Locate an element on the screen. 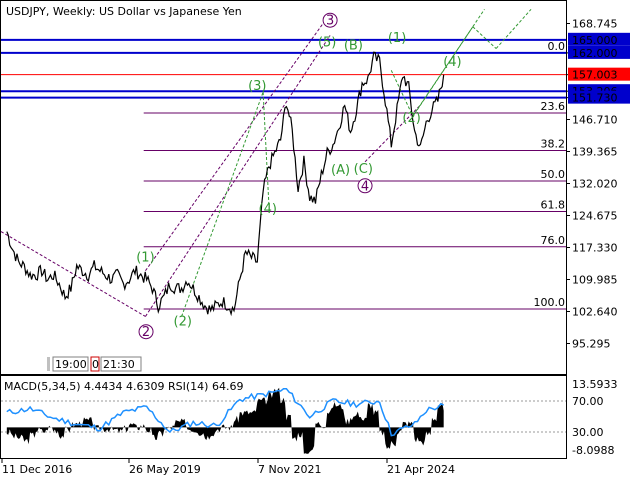 The image size is (640, 480). wave-label: (5) is located at coordinates (327, 42).